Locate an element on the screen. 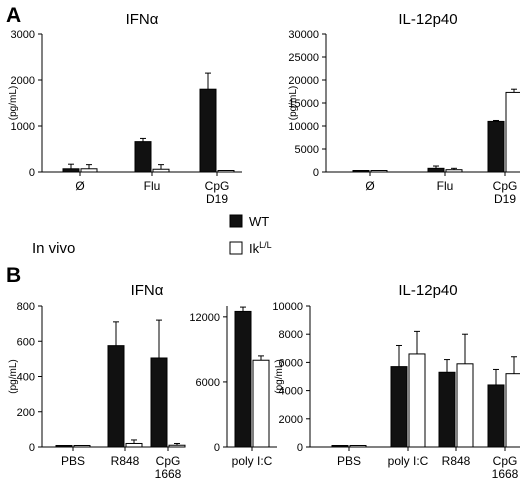  chart-title-a1: IFNα is located at coordinates (142, 19).